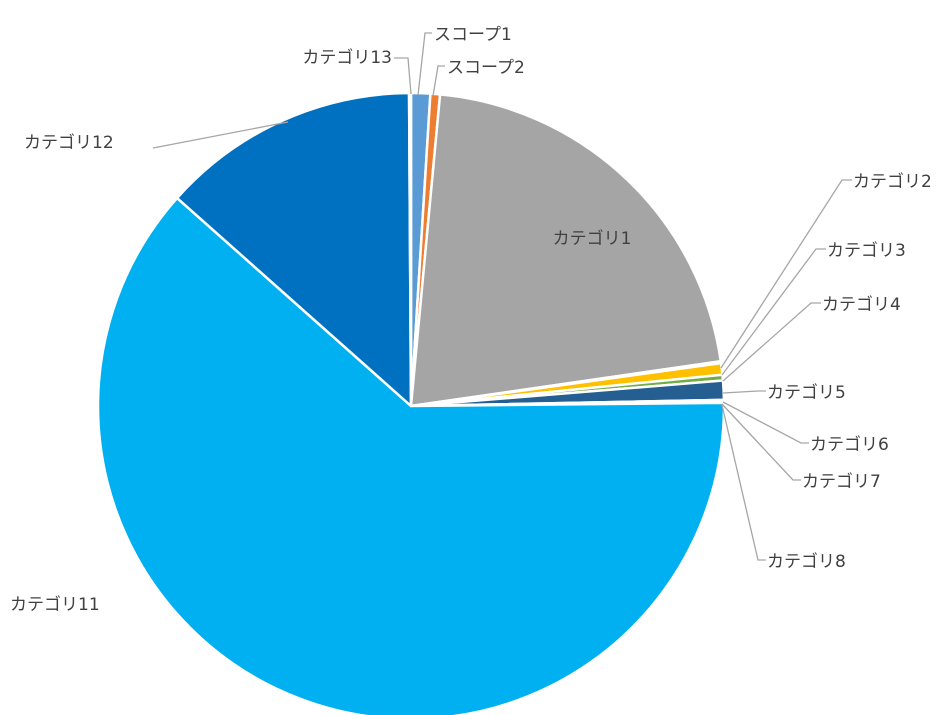 This screenshot has height=715, width=951. I want to click on label-cat2: カテゴリ2, so click(892, 181).